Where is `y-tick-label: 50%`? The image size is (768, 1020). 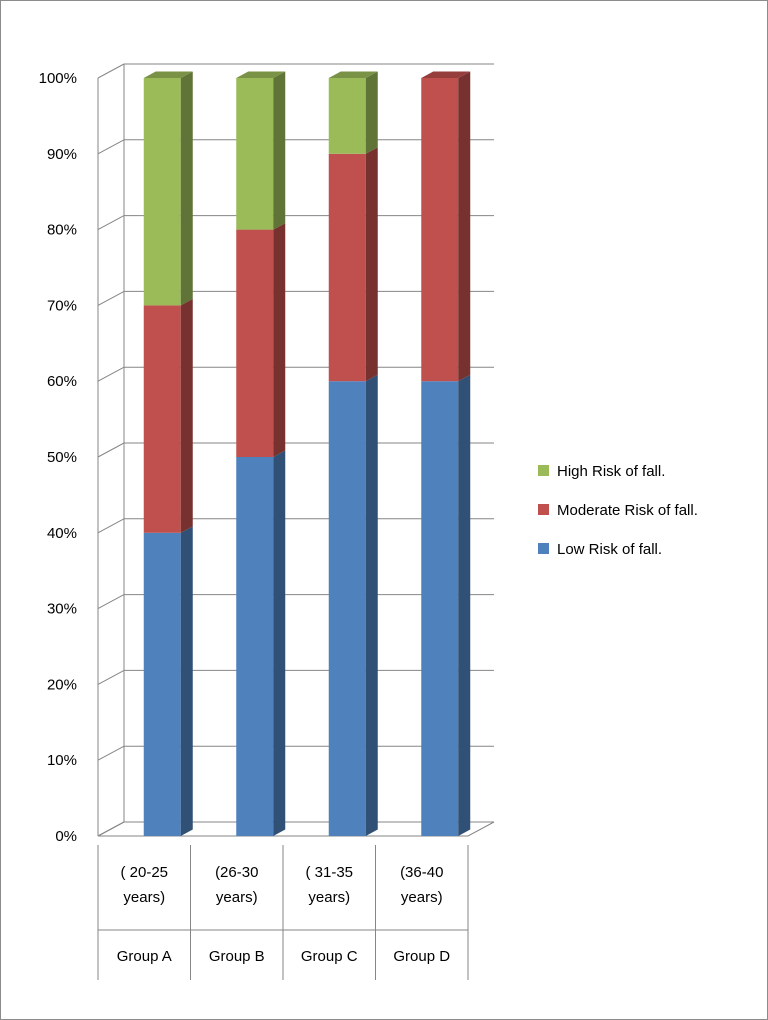
y-tick-label: 50% is located at coordinates (62, 457).